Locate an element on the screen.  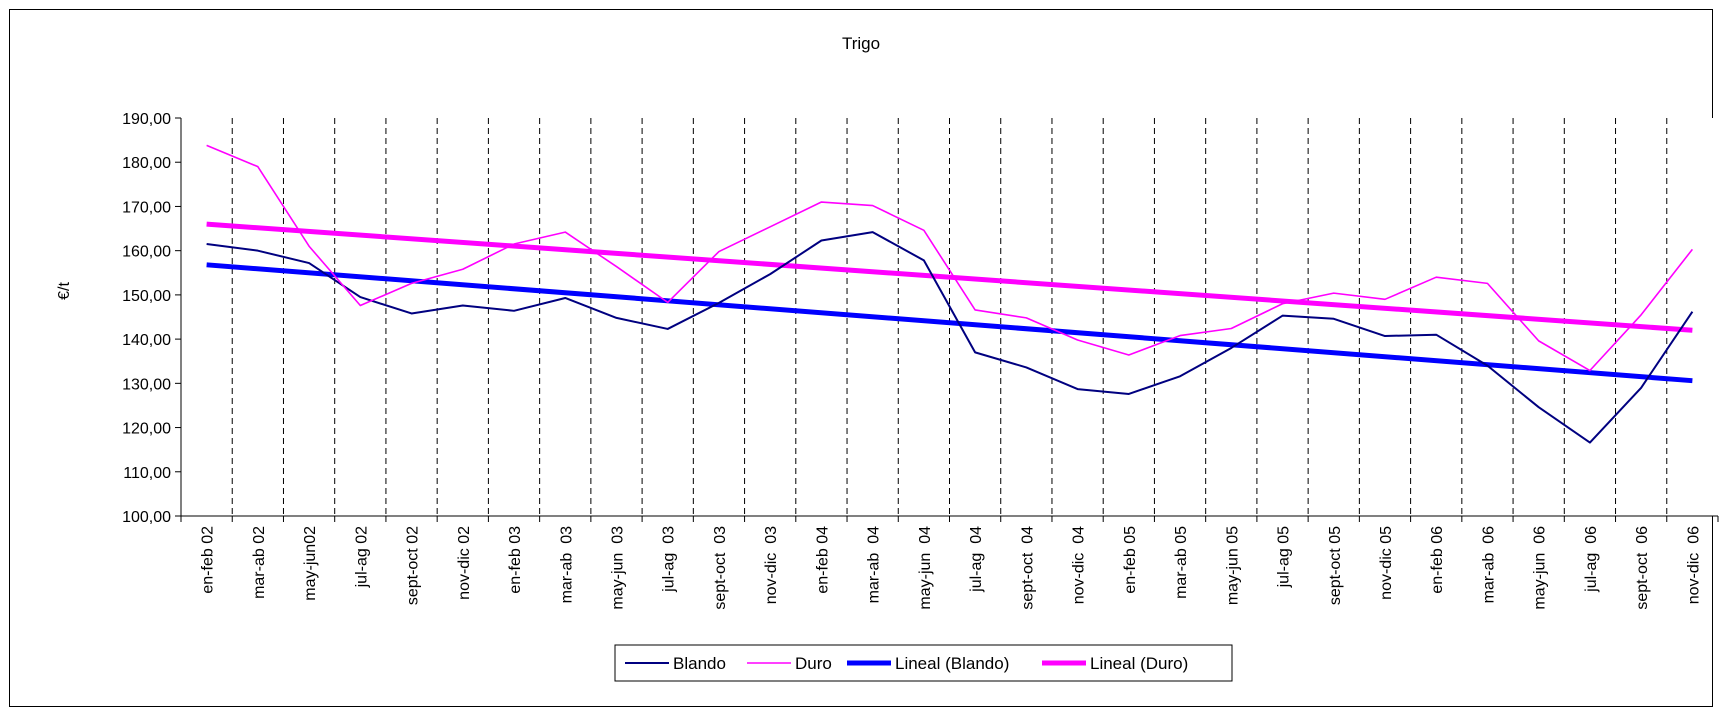
x-tick-label: jul-ag 04 is located at coordinates (976, 559).